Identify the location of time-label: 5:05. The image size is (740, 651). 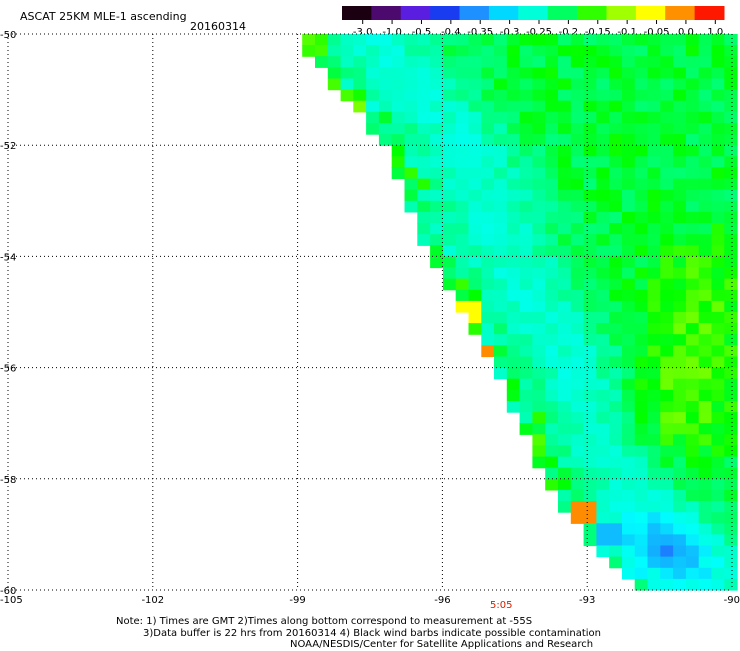
(501, 605).